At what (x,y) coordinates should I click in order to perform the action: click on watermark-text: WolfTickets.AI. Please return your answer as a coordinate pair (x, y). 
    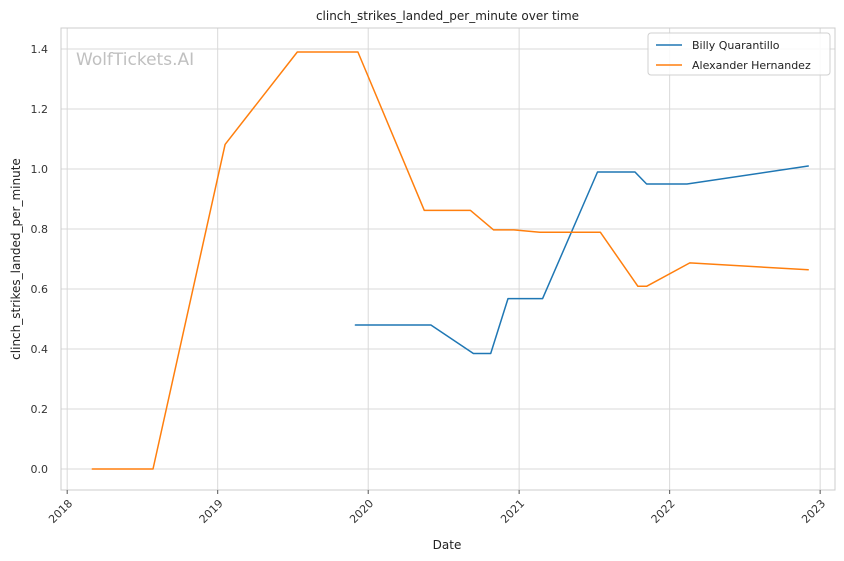
    Looking at the image, I should click on (135, 60).